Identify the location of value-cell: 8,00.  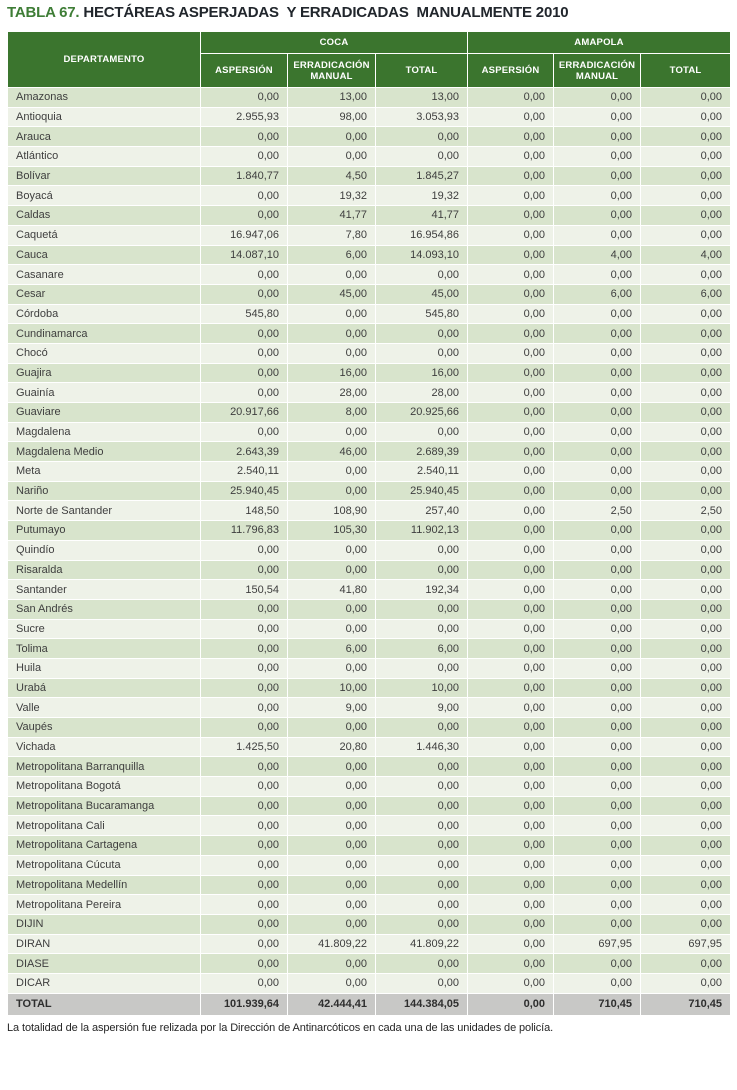
(331, 412).